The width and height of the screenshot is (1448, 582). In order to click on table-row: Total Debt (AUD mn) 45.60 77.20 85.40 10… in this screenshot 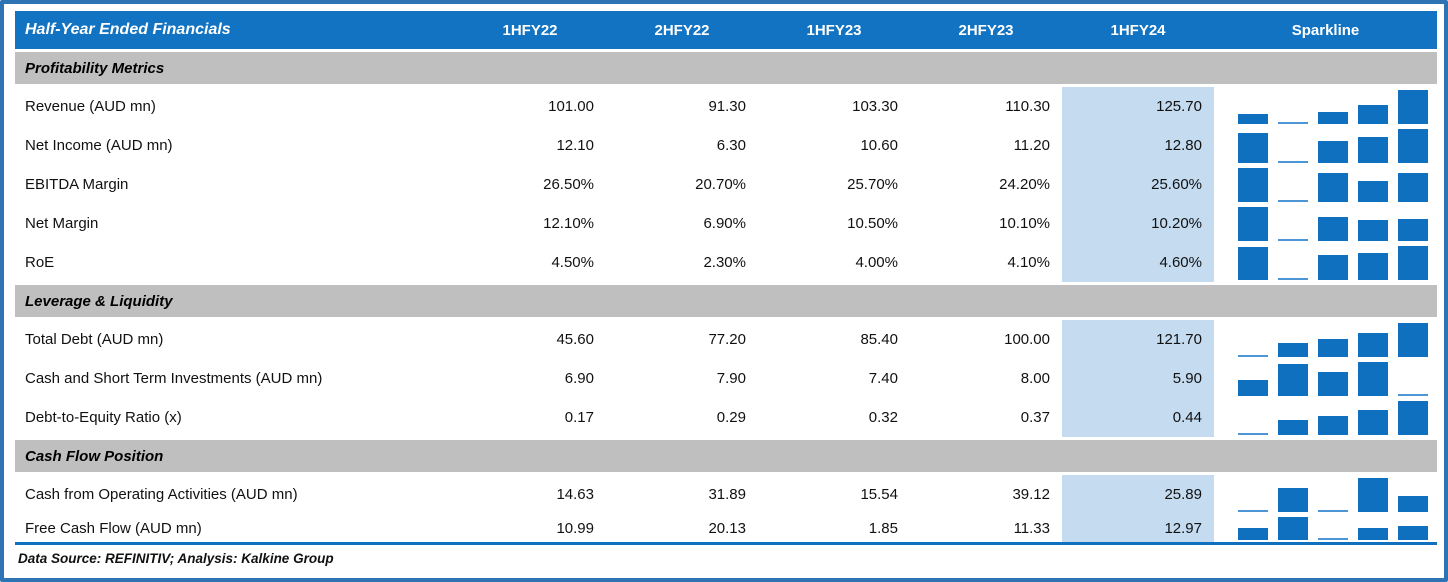, I will do `click(726, 339)`.